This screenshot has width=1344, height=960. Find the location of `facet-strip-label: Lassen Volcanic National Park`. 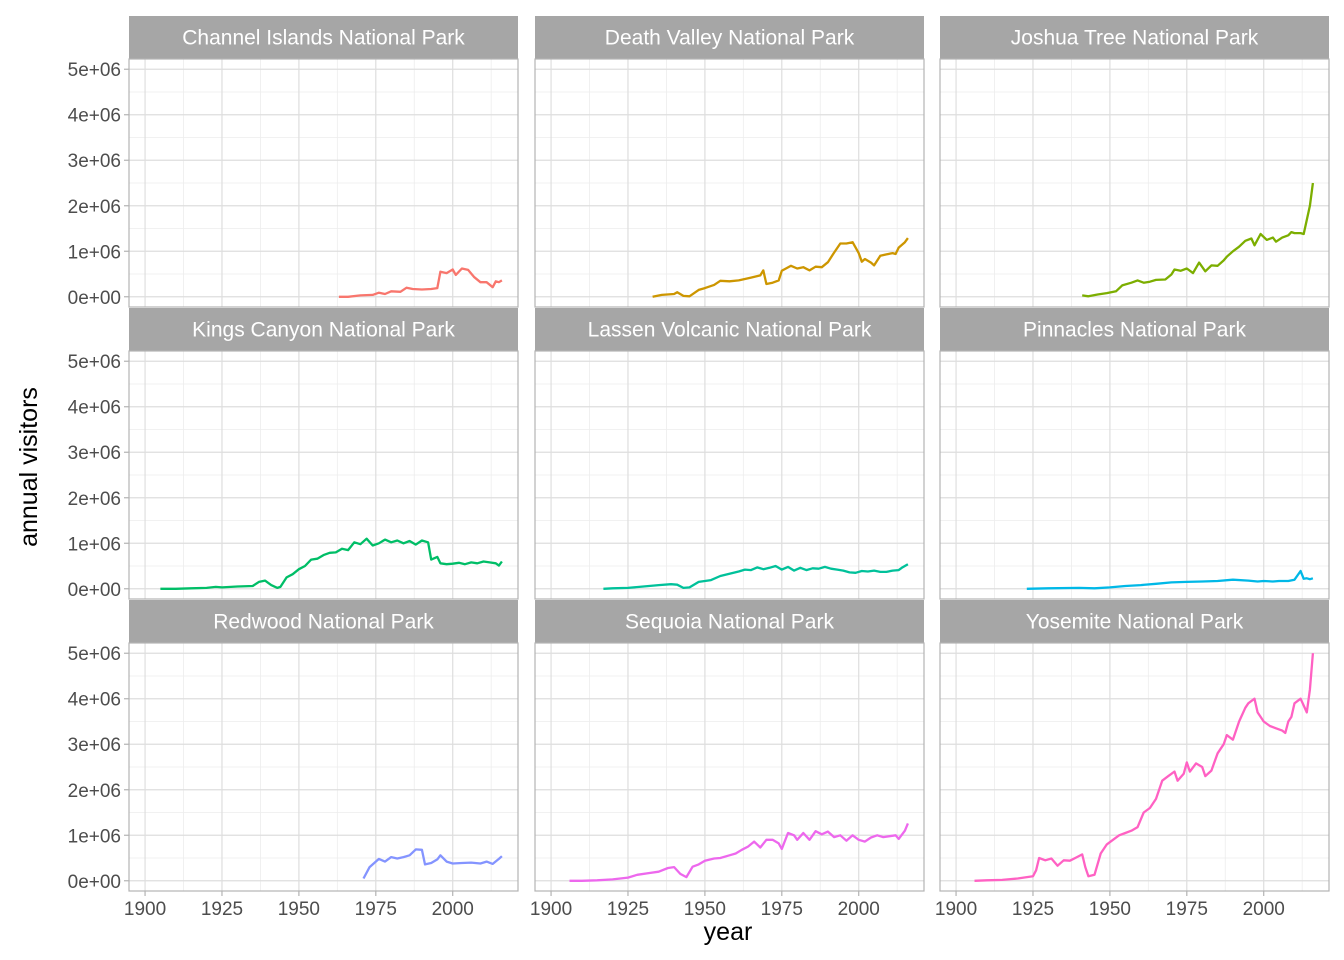

facet-strip-label: Lassen Volcanic National Park is located at coordinates (730, 330).